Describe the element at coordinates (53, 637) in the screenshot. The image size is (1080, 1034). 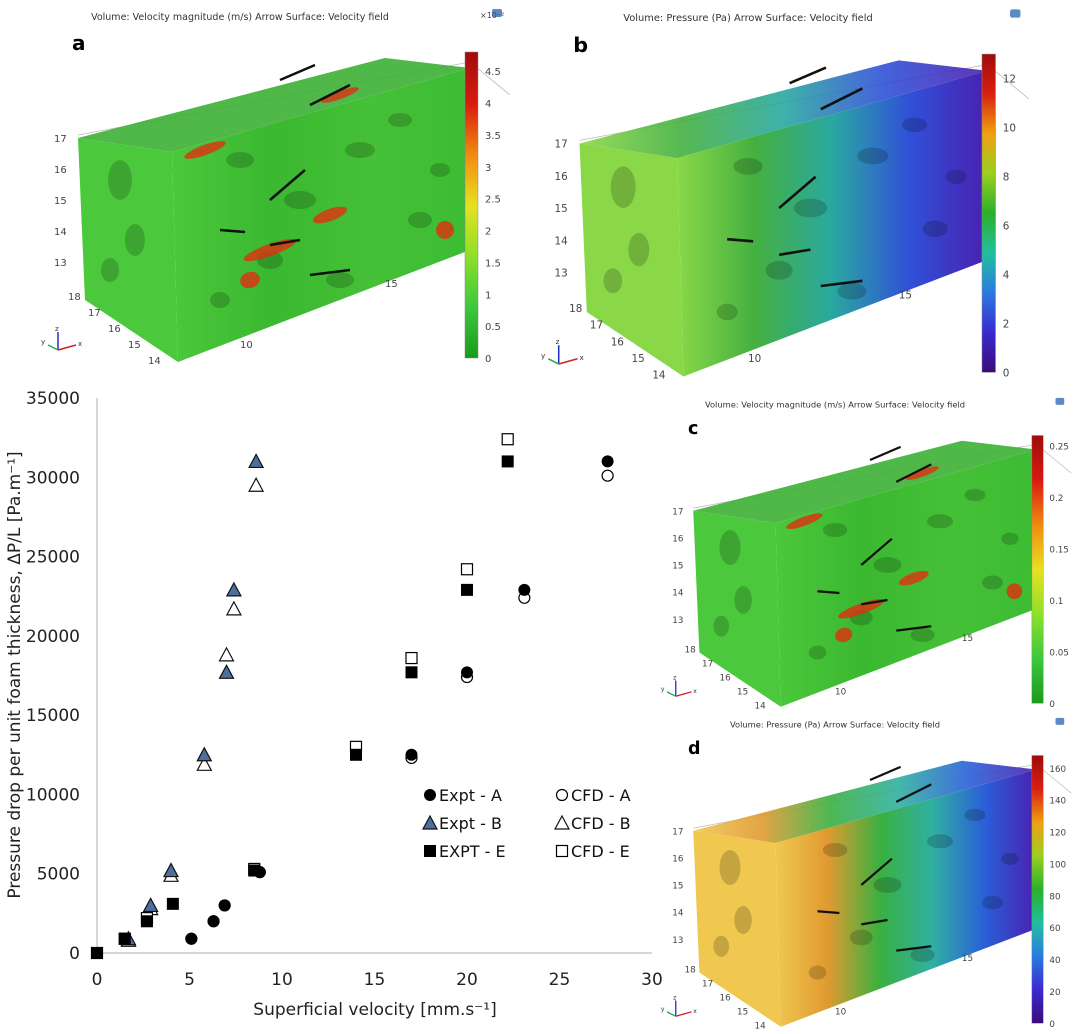
I see `y-tick-label: 20000` at that location.